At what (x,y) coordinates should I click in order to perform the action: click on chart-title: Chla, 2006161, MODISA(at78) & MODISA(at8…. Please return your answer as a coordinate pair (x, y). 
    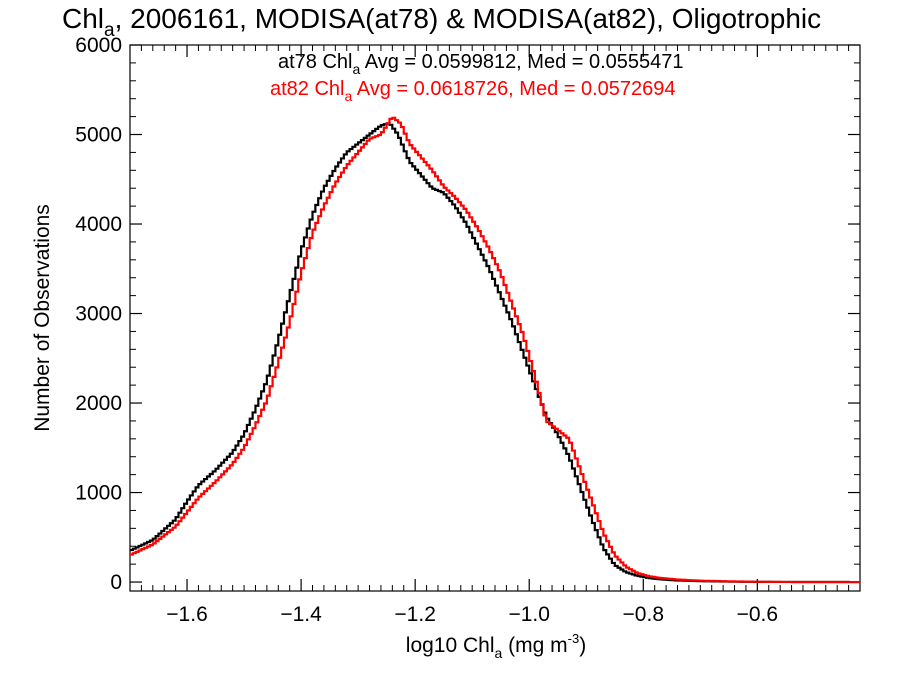
    Looking at the image, I should click on (441, 22).